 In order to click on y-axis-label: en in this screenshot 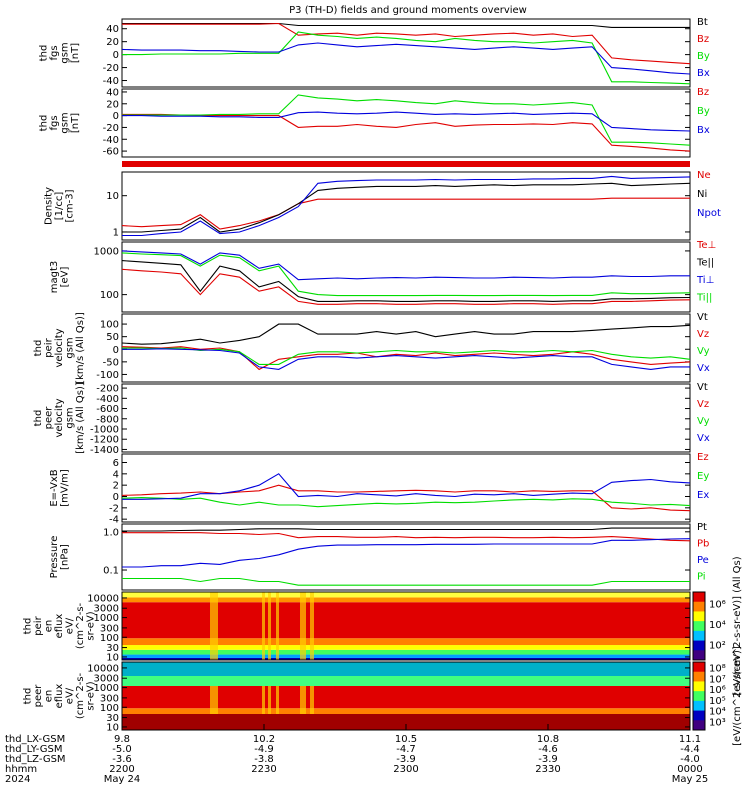, I will do `click(49, 696)`.